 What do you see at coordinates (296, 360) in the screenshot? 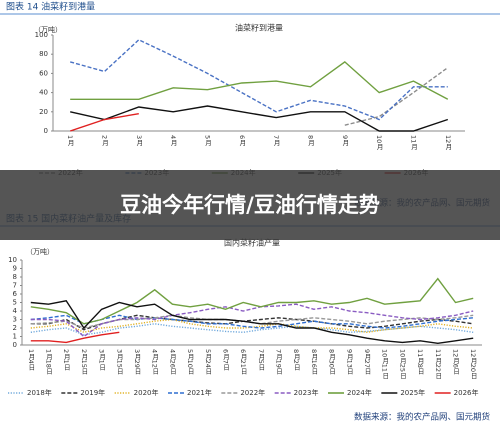
I see `x-tick-label: 8月2日` at bounding box center [296, 360].